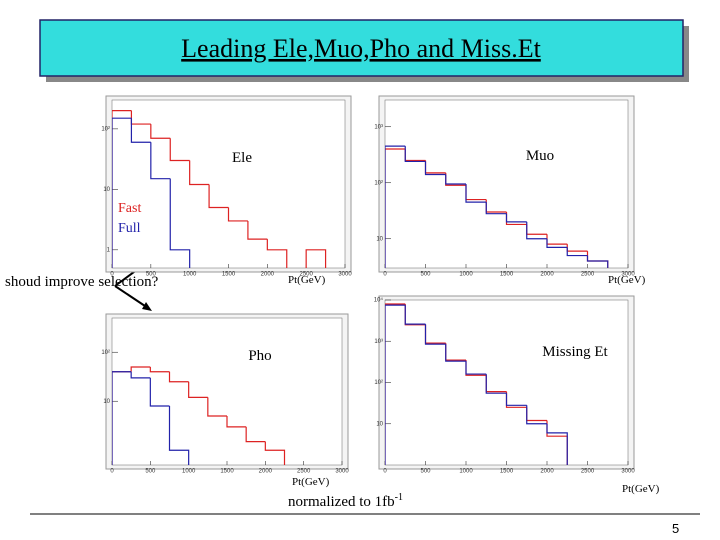 This screenshot has width=720, height=540. I want to click on y-tick-label: 10⁴, so click(379, 300).